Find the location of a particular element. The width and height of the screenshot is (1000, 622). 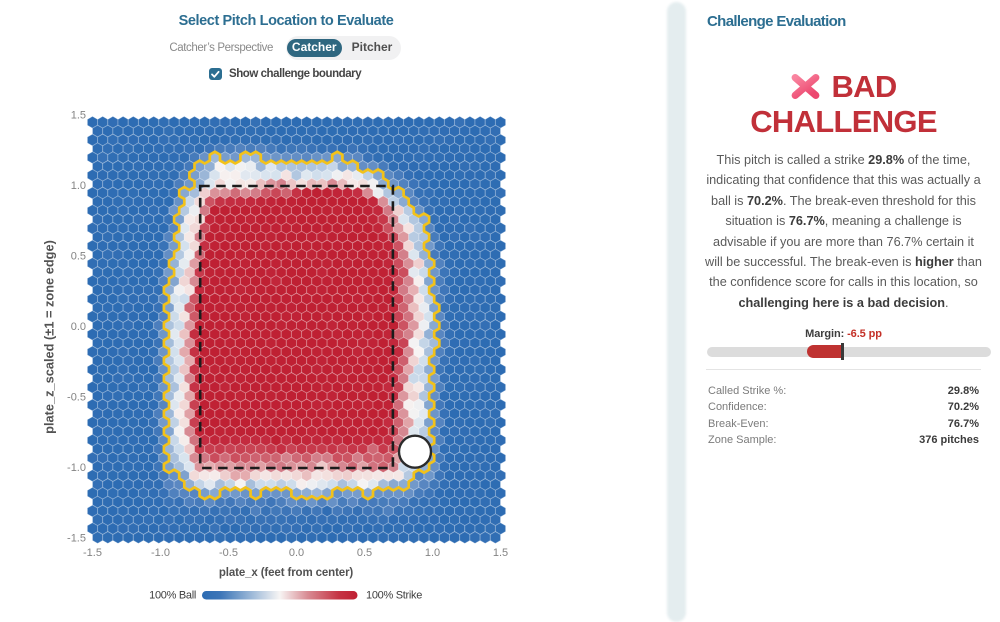

svg-text: 100% Strike is located at coordinates (394, 596).